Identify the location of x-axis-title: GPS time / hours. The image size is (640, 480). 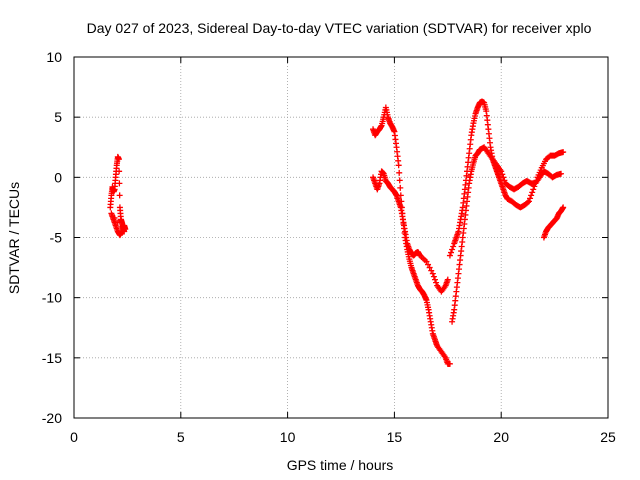
(340, 465).